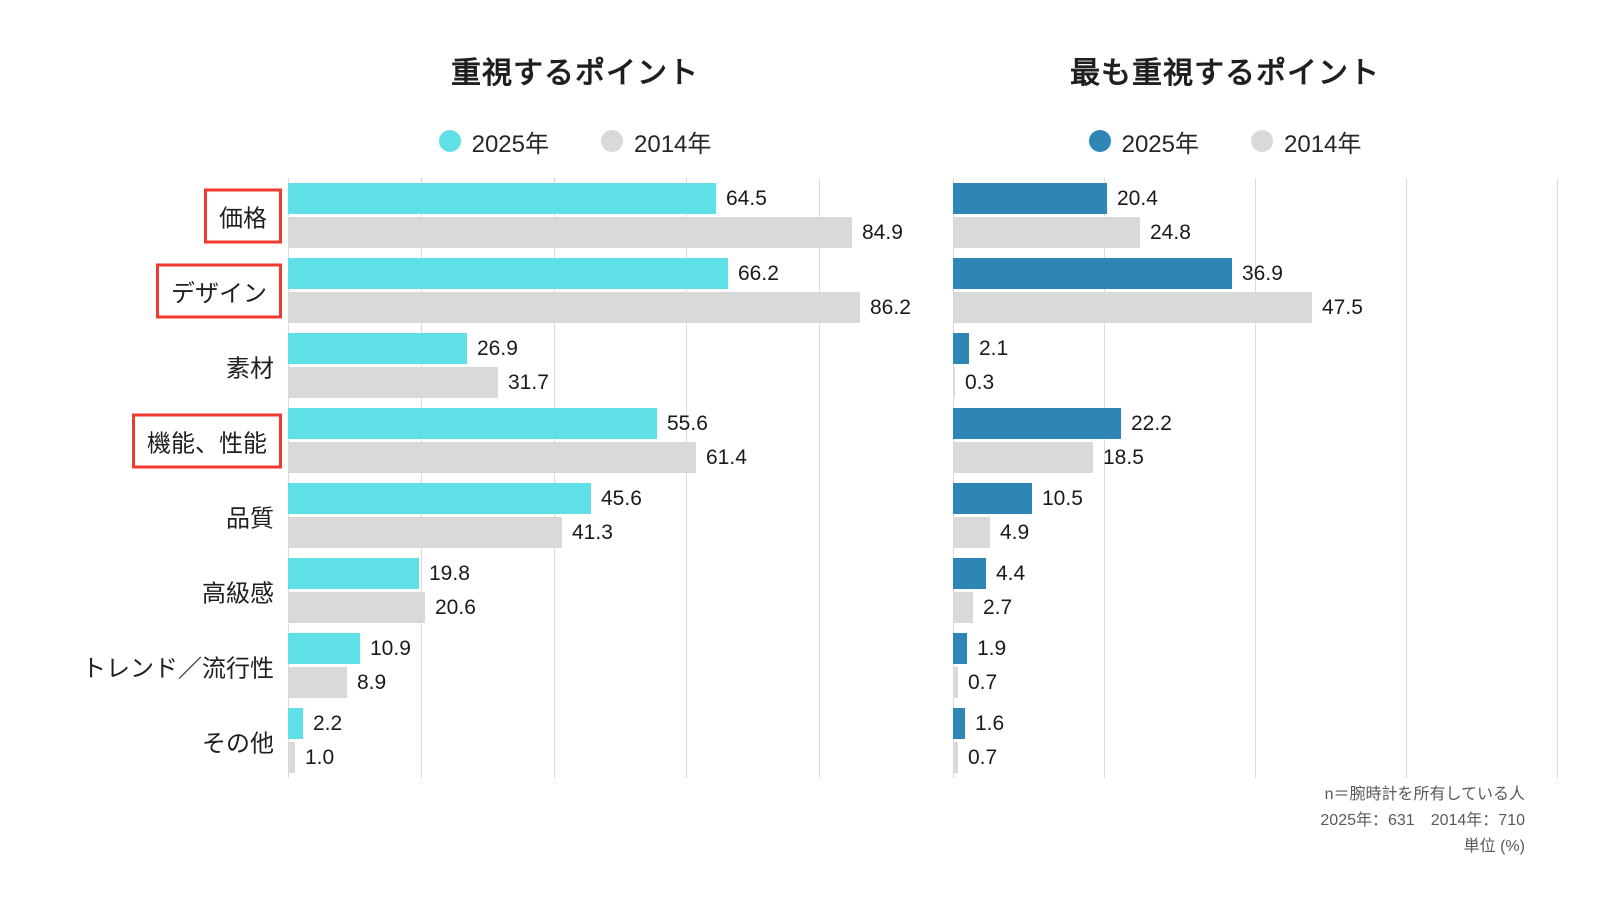 The height and width of the screenshot is (900, 1600). I want to click on category-label-トレンド／流行性: トレンド／流行性, so click(178, 669).